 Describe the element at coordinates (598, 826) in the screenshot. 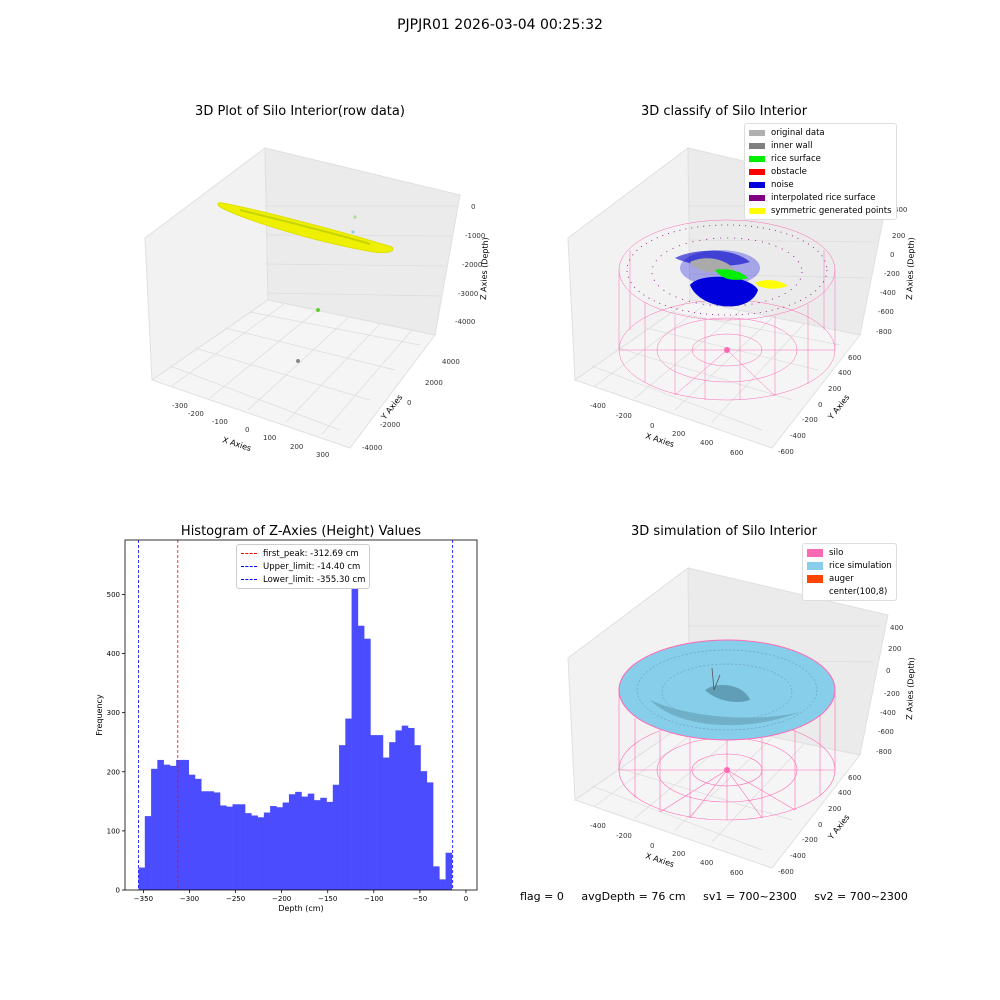

I see `sim-xtick: -400` at that location.